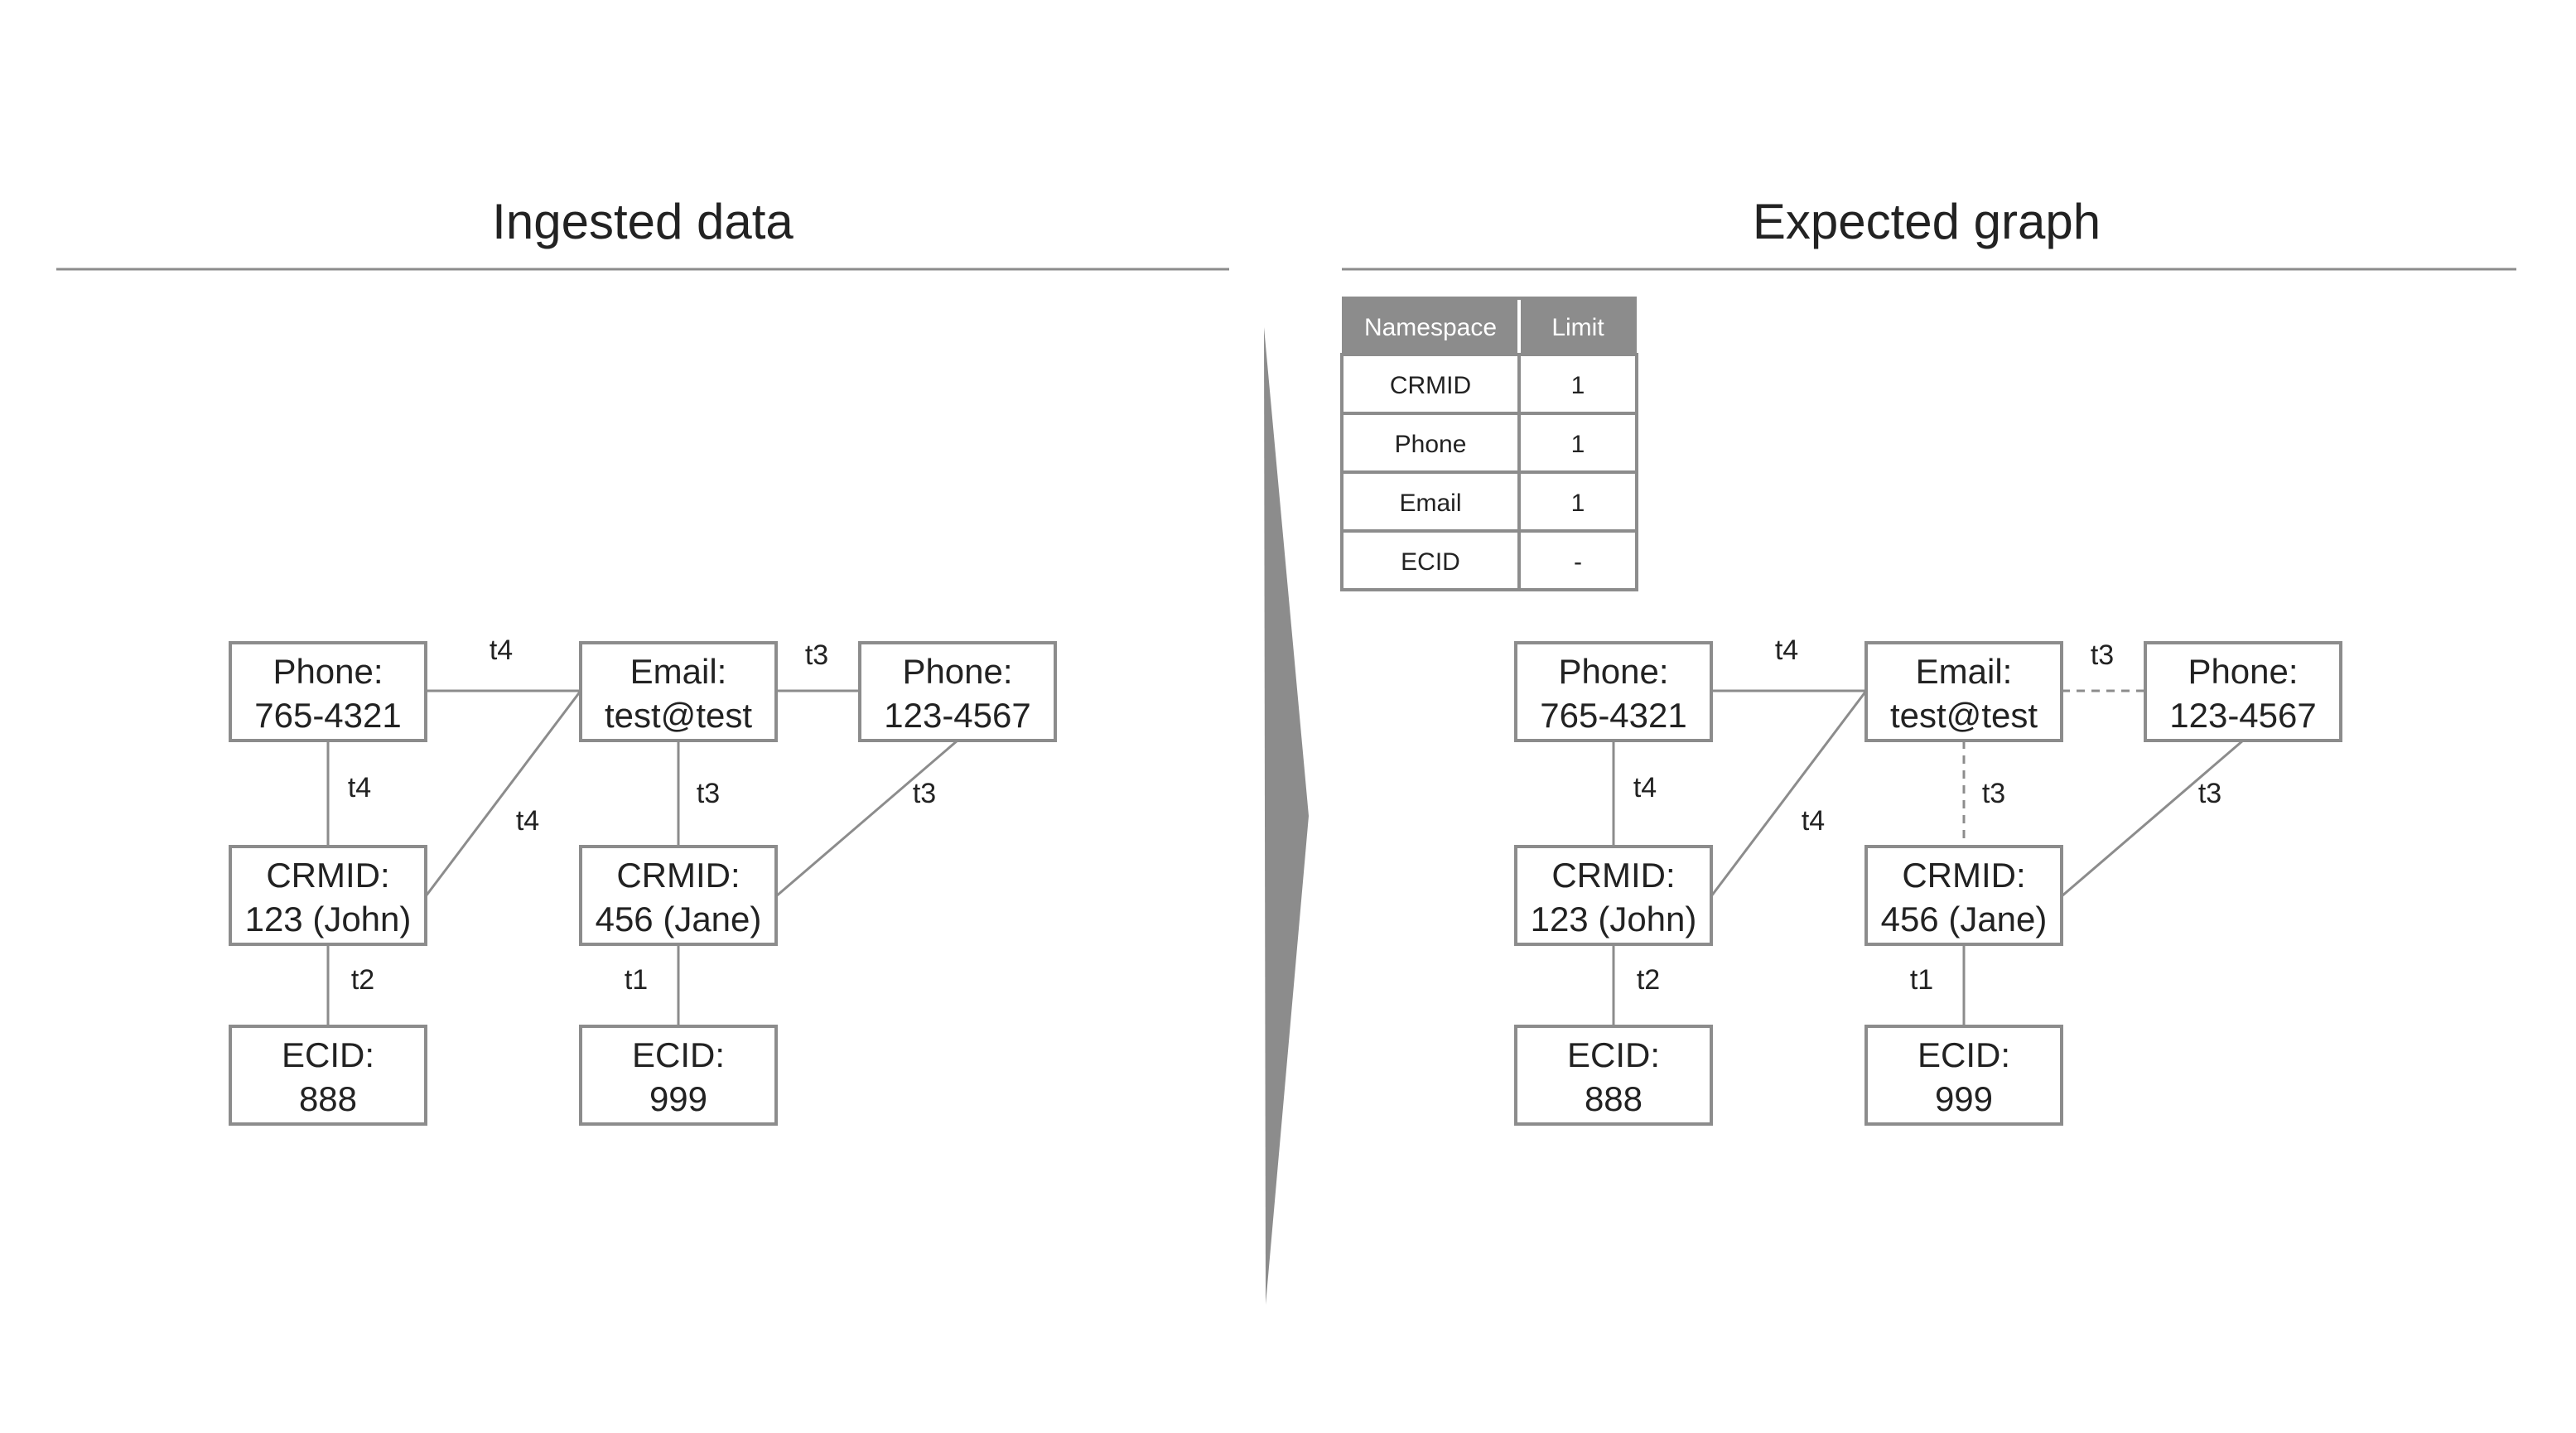  Describe the element at coordinates (1964, 1098) in the screenshot. I see `right-node-value: 999` at that location.